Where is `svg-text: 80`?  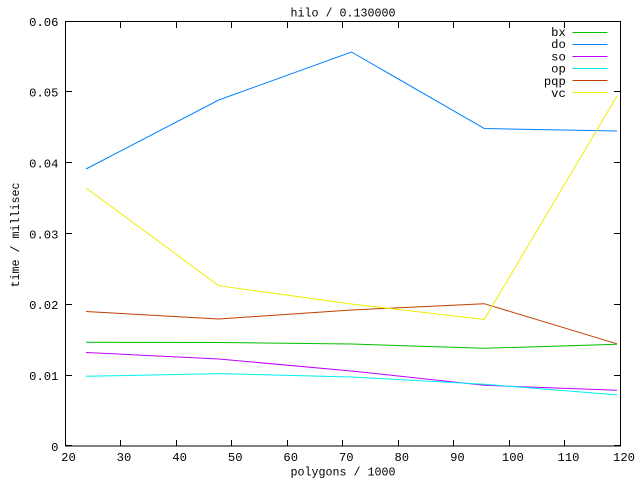 svg-text: 80 is located at coordinates (401, 458).